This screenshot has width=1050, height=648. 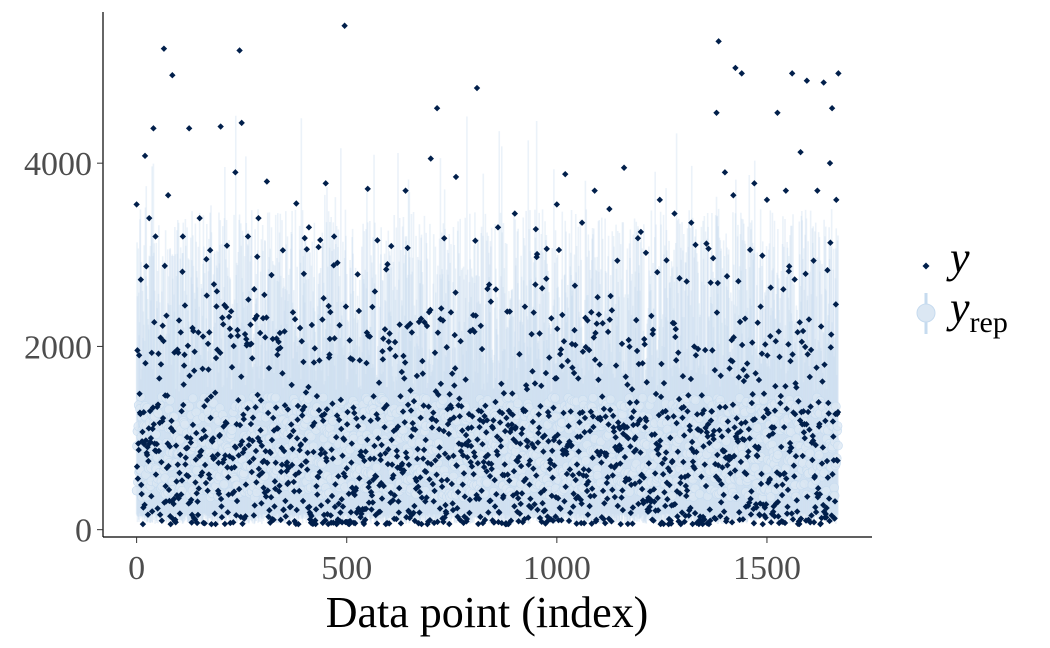 I want to click on yrep-medians, so click(x=487, y=447).